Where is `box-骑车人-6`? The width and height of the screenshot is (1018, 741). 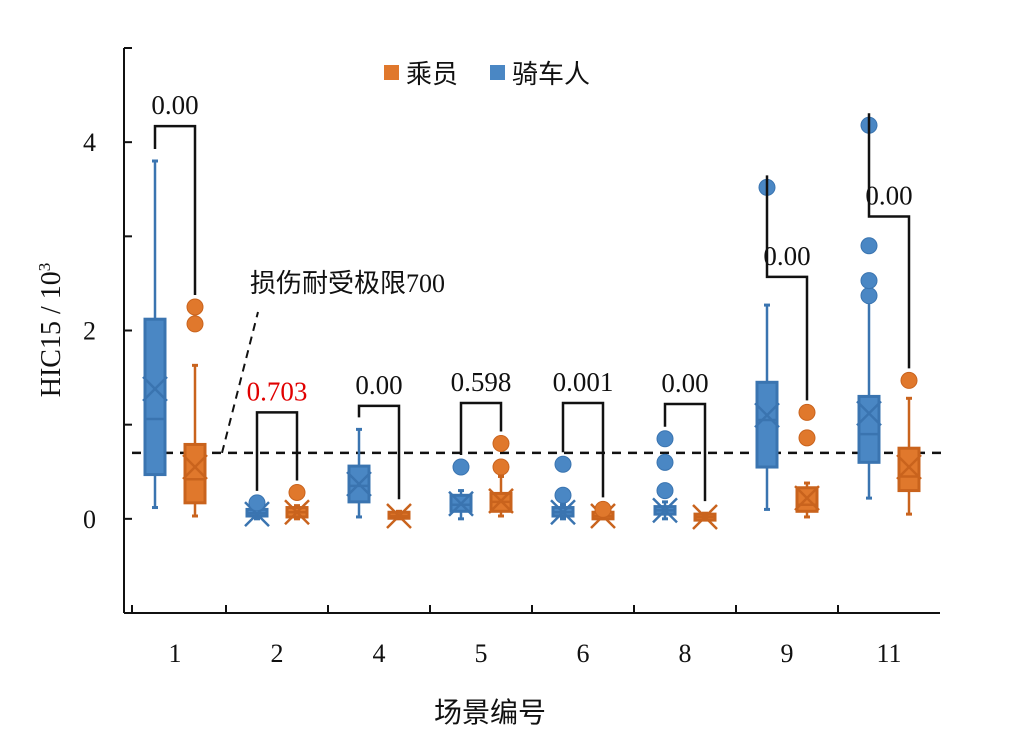 box-骑车人-6 is located at coordinates (563, 490).